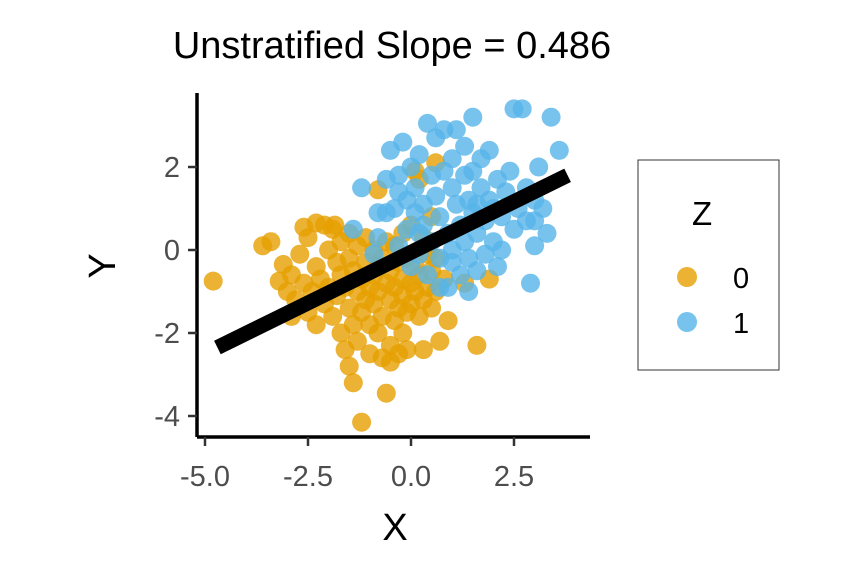 This screenshot has width=864, height=576. What do you see at coordinates (167, 417) in the screenshot?
I see `y-tick-label: -4` at bounding box center [167, 417].